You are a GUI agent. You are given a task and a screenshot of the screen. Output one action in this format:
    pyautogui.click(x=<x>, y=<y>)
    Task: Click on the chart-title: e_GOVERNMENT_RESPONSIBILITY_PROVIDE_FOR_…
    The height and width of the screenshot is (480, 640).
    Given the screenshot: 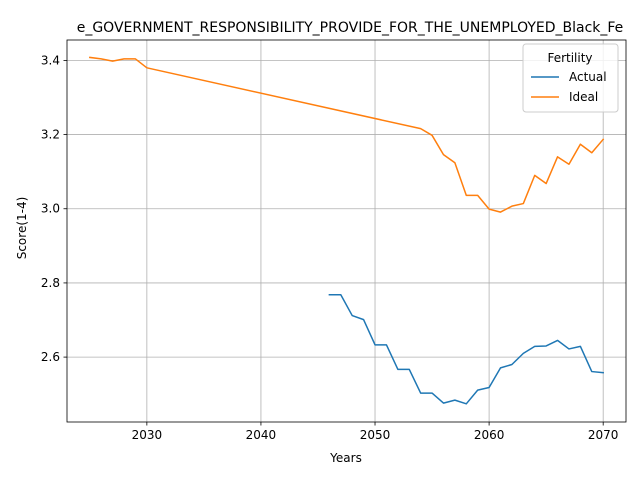 What is the action you would take?
    pyautogui.click(x=350, y=28)
    